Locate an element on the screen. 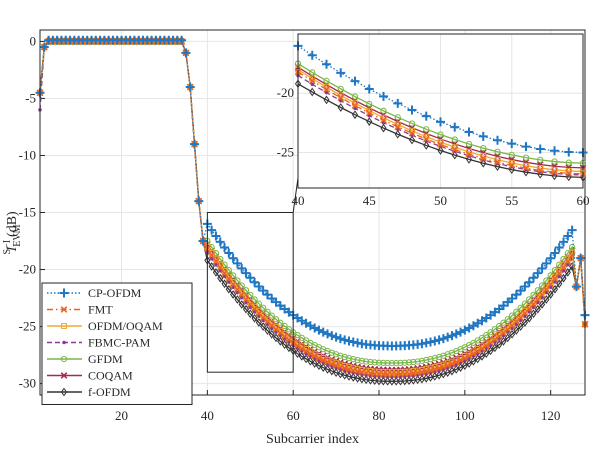 The image size is (598, 450). legend-label: COQAM is located at coordinates (110, 376).